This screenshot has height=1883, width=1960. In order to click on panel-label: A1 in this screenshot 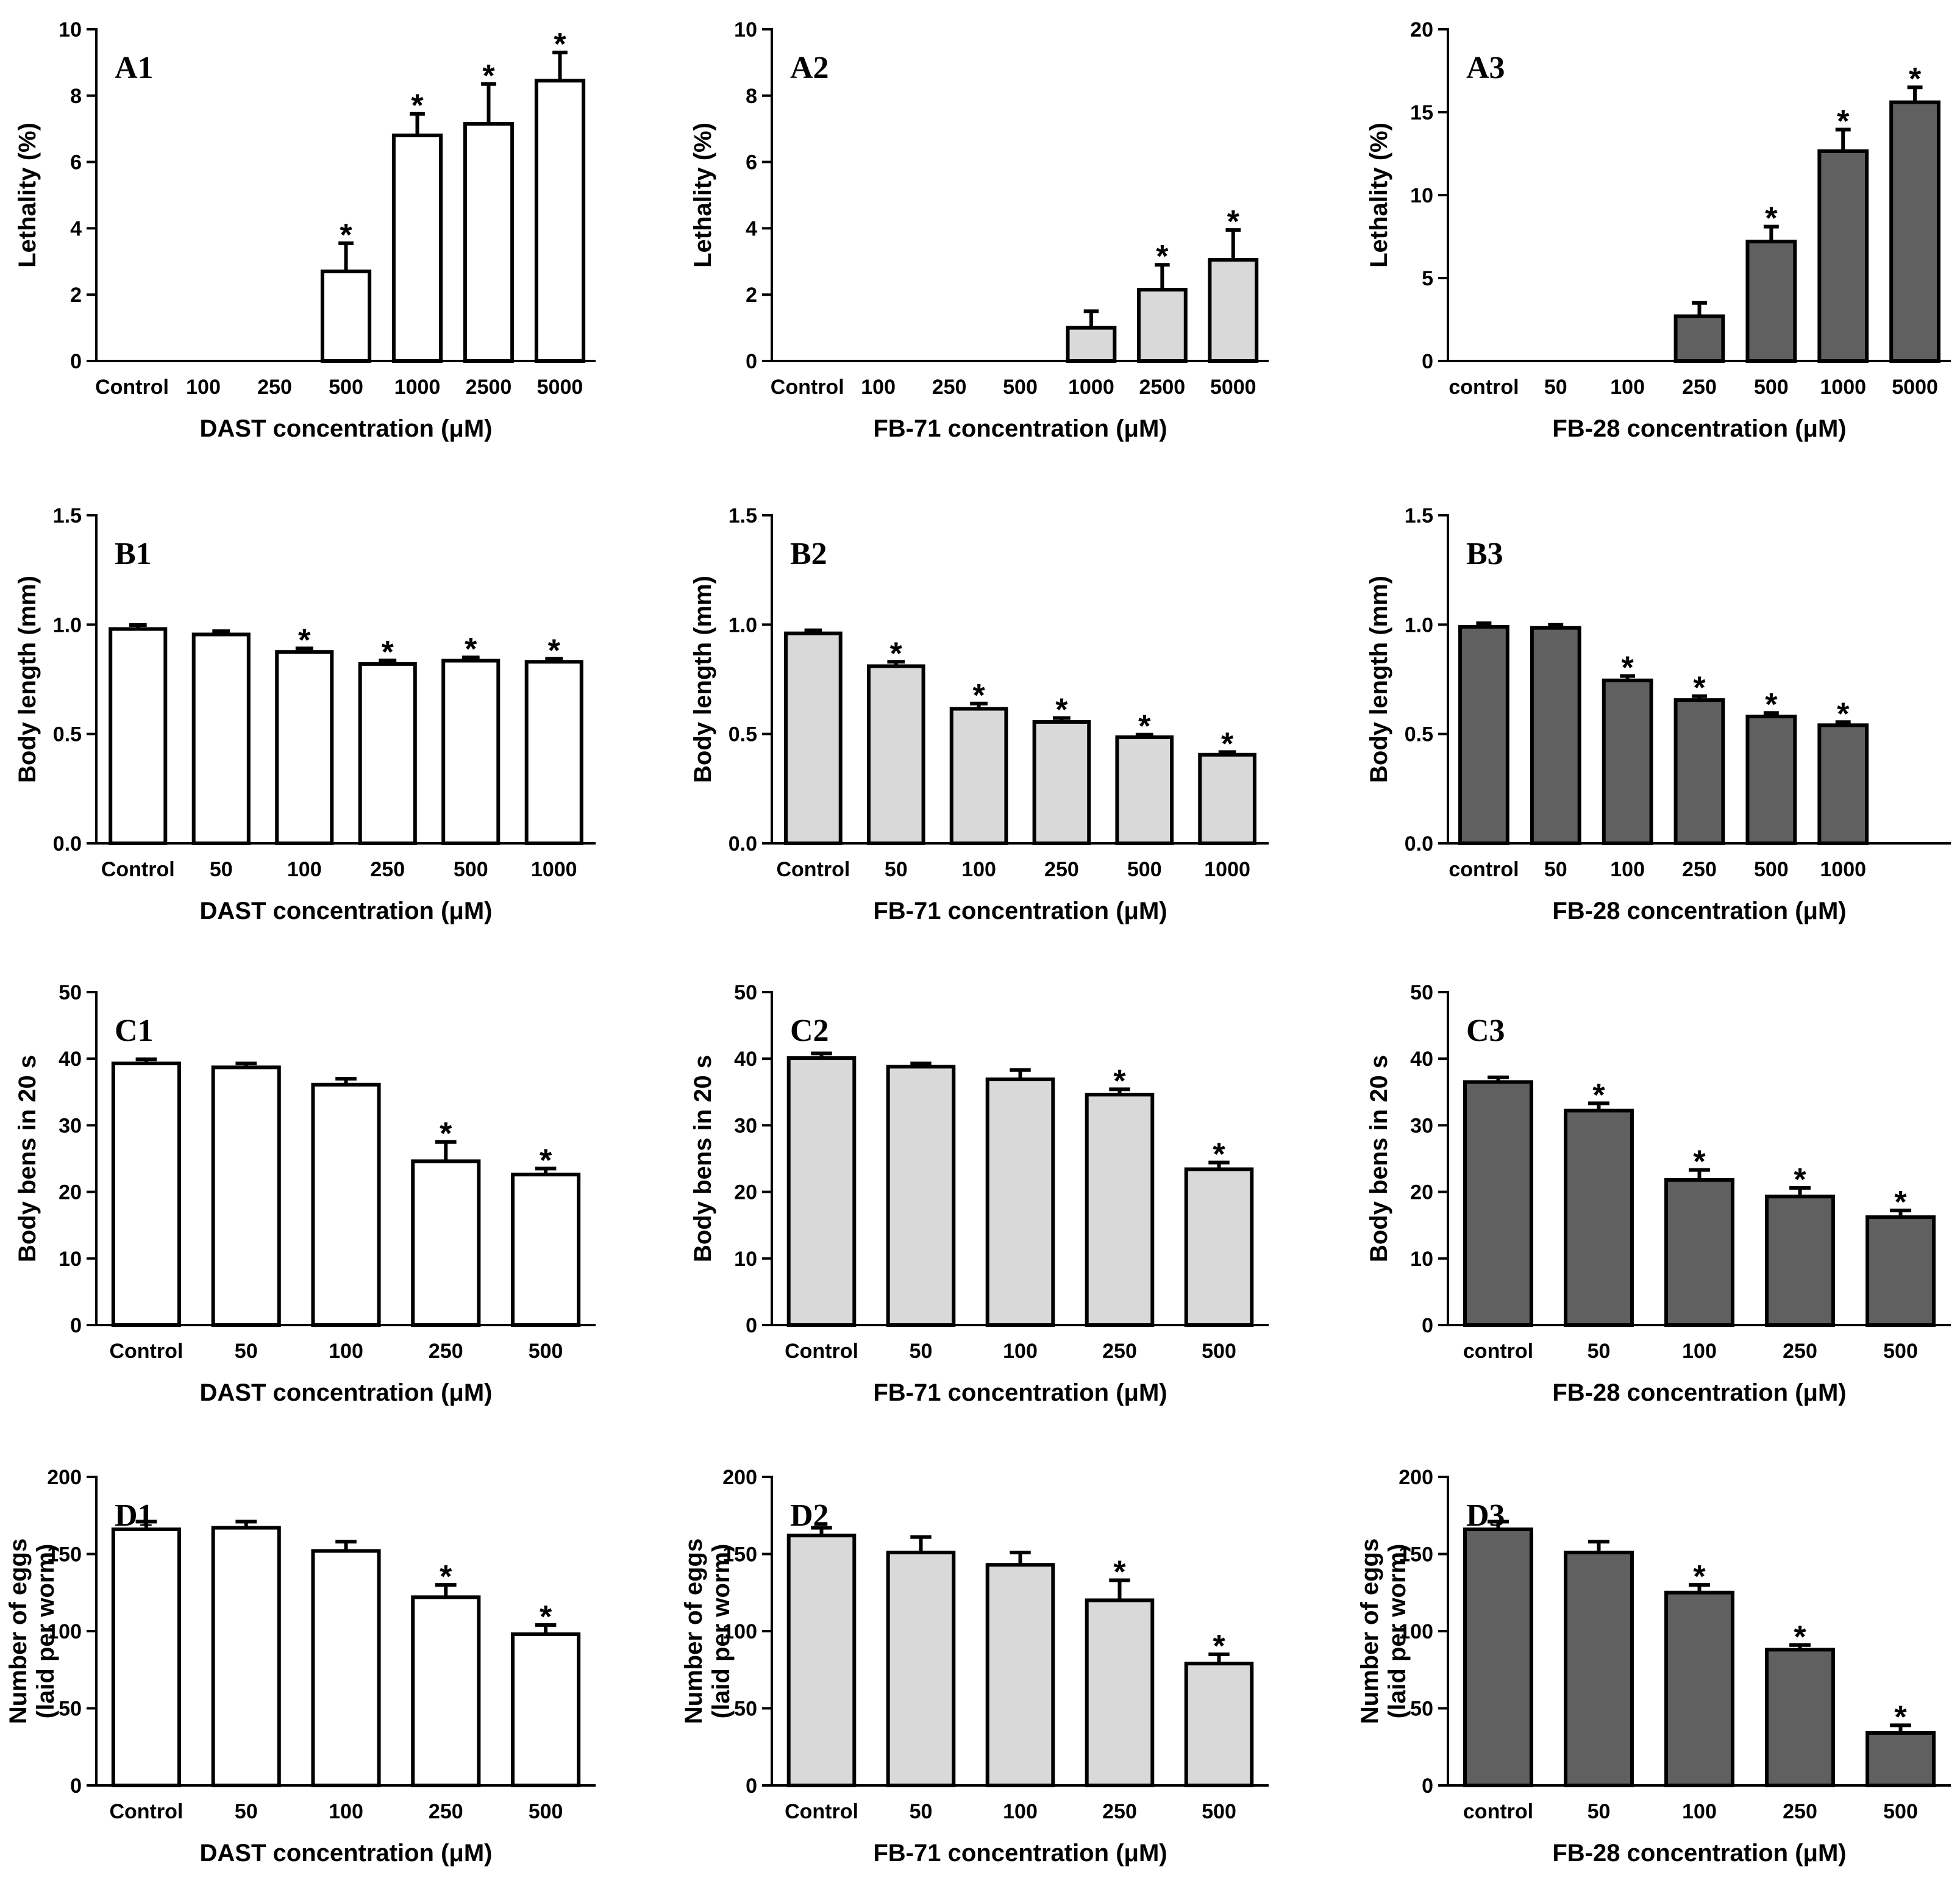, I will do `click(135, 68)`.